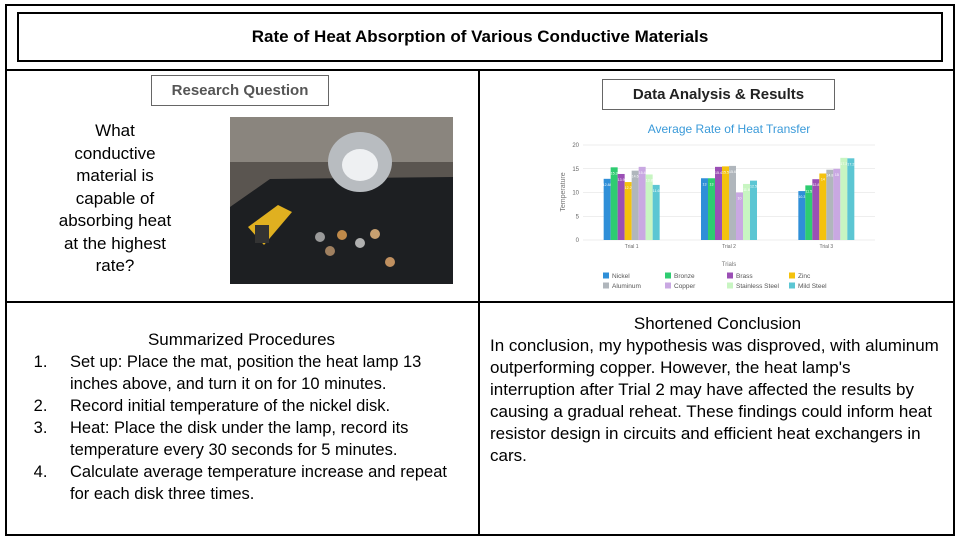  I want to click on x-axis-label: Trials, so click(729, 265).